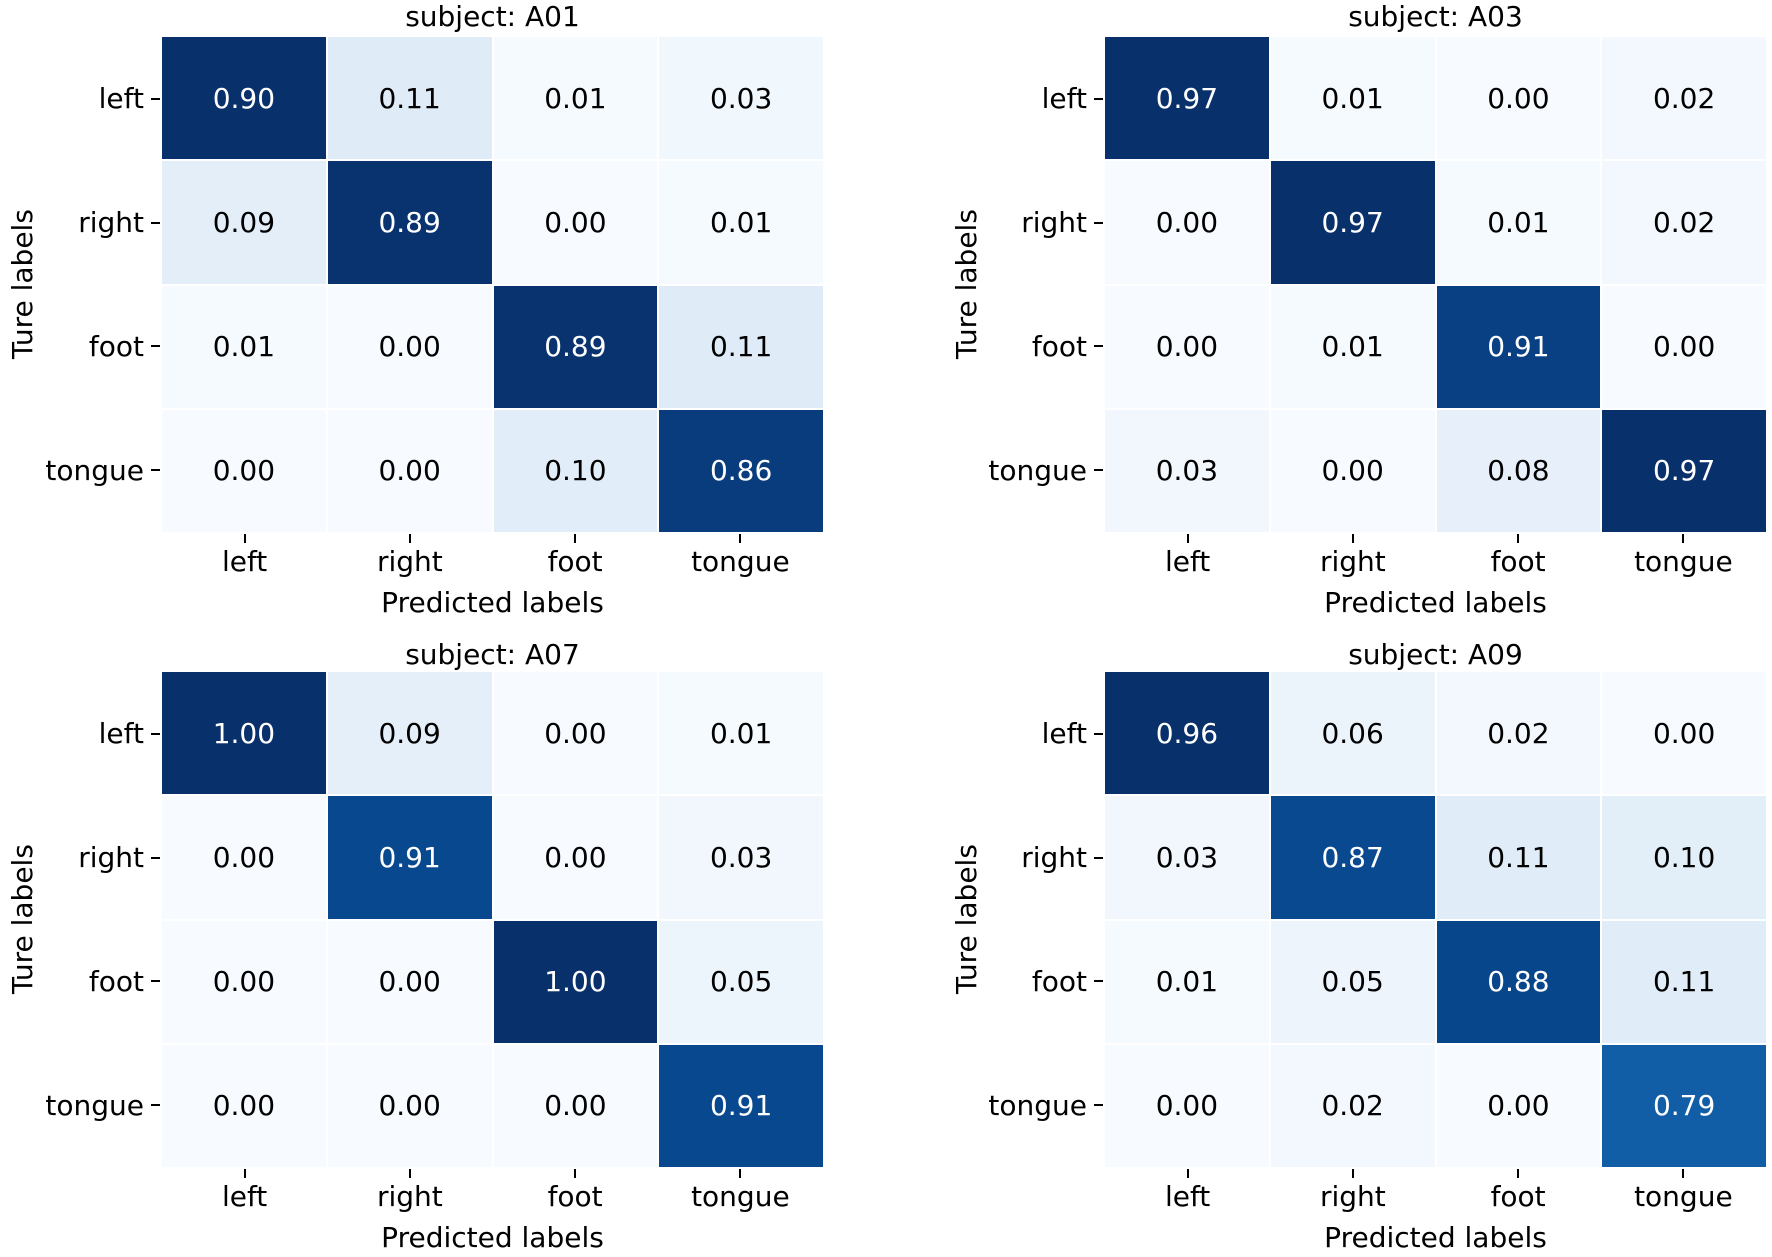 Image resolution: width=1772 pixels, height=1257 pixels. I want to click on subplot-title: subject: A07, so click(492, 654).